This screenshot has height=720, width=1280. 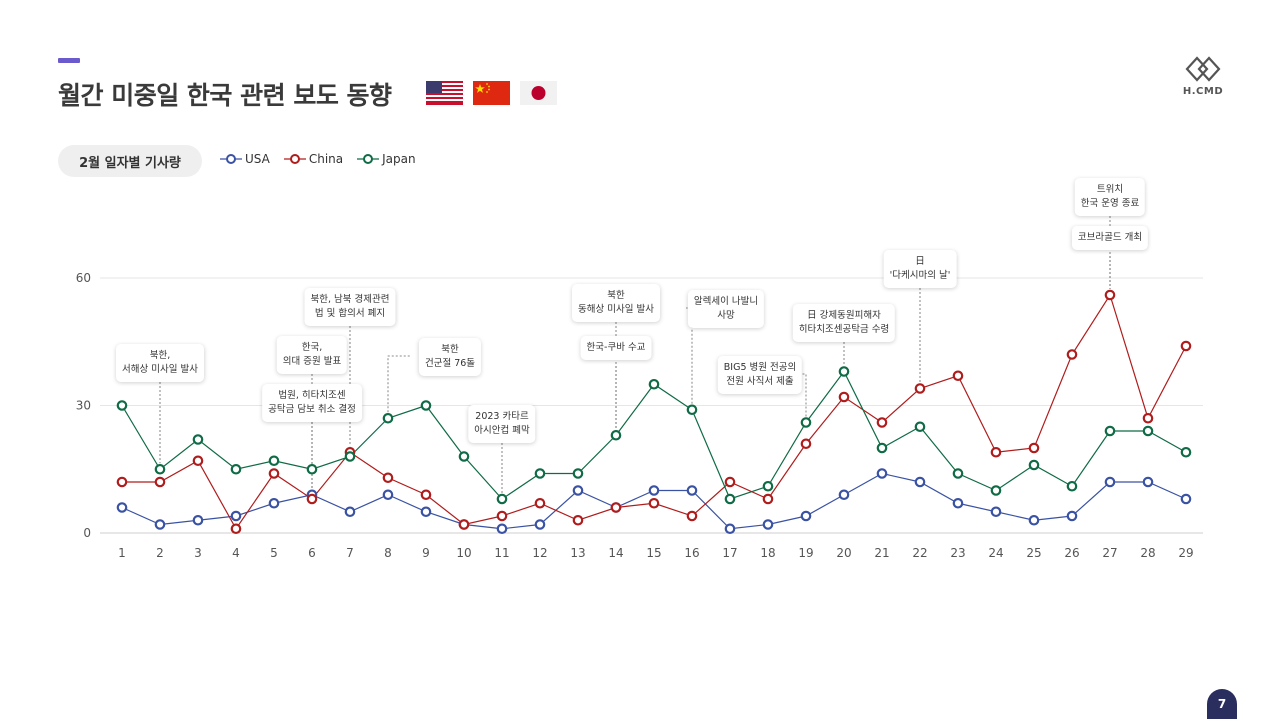 I want to click on x-tick-label: 18, so click(x=767, y=553).